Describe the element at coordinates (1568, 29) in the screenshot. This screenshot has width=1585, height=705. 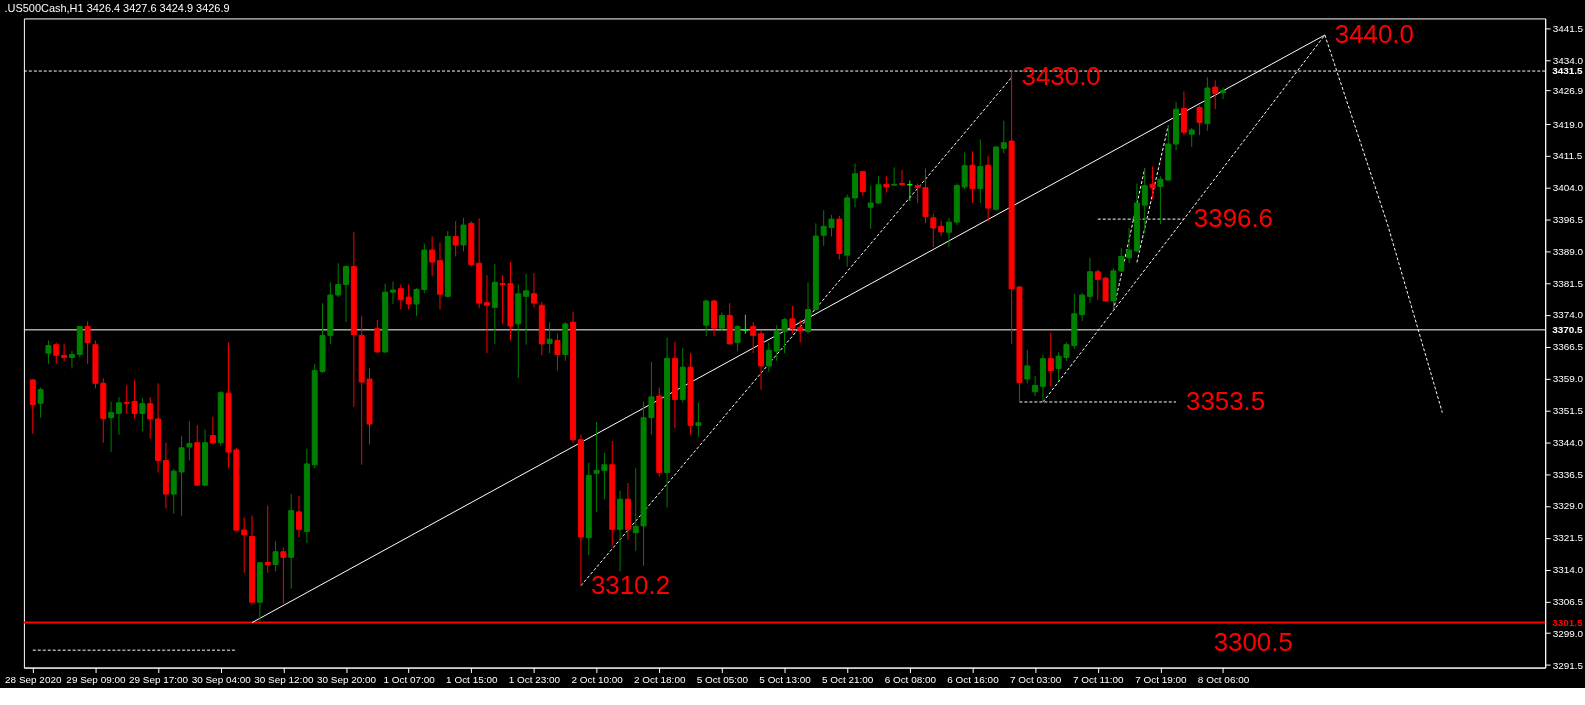
I see `y-tick-label: 3441.5` at that location.